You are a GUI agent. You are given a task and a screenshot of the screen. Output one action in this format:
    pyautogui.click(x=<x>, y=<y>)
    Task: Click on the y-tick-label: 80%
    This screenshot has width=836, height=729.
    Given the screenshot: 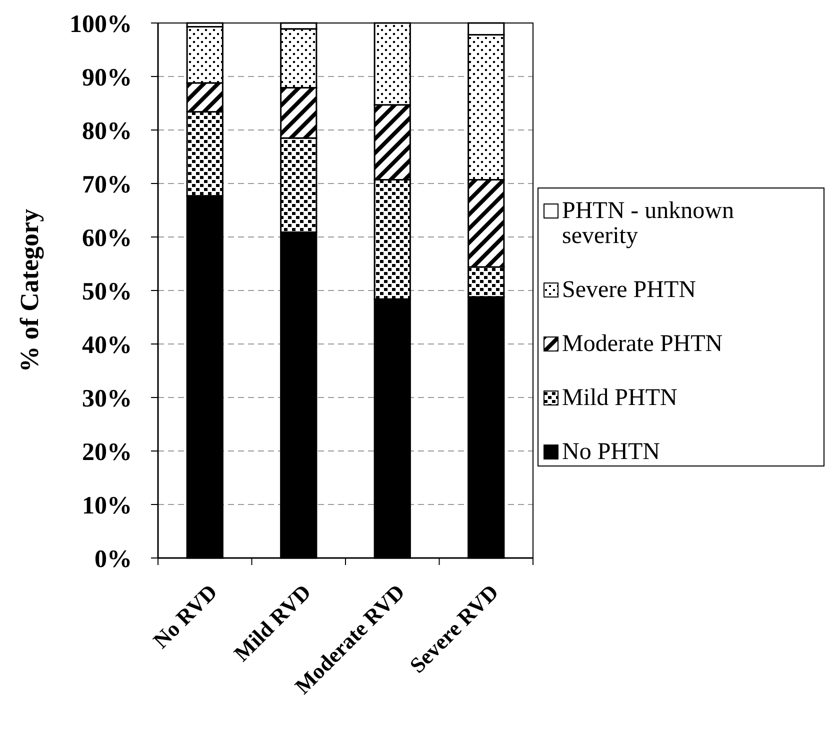 What is the action you would take?
    pyautogui.click(x=107, y=131)
    